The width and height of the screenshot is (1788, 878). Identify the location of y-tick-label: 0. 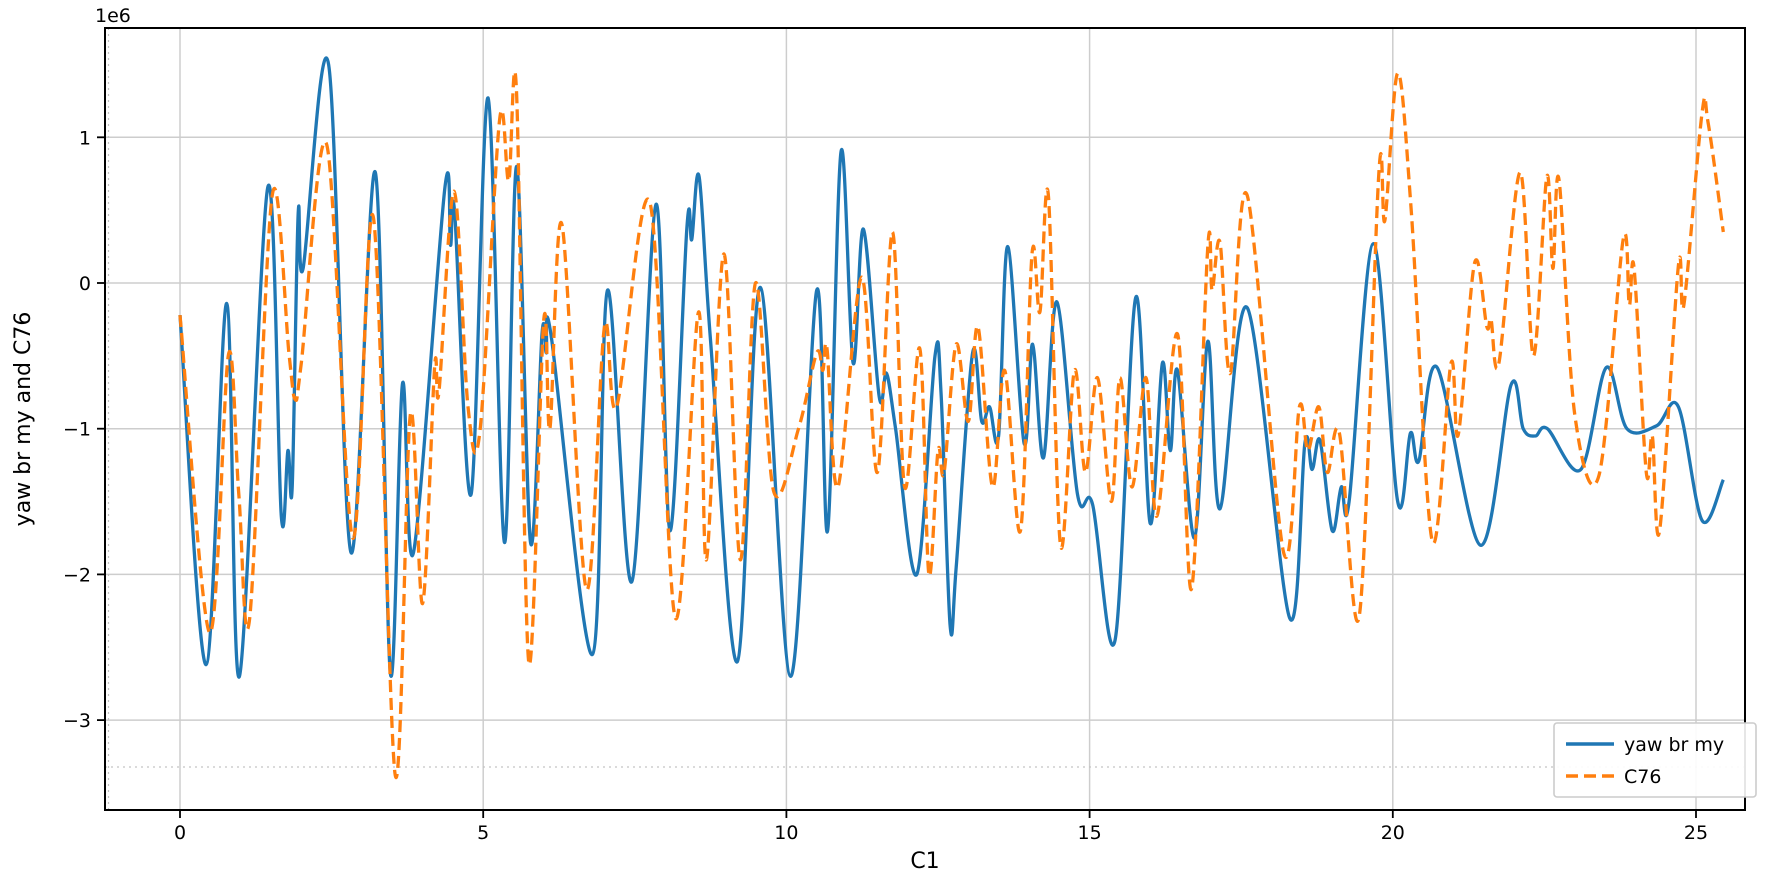
(85, 284).